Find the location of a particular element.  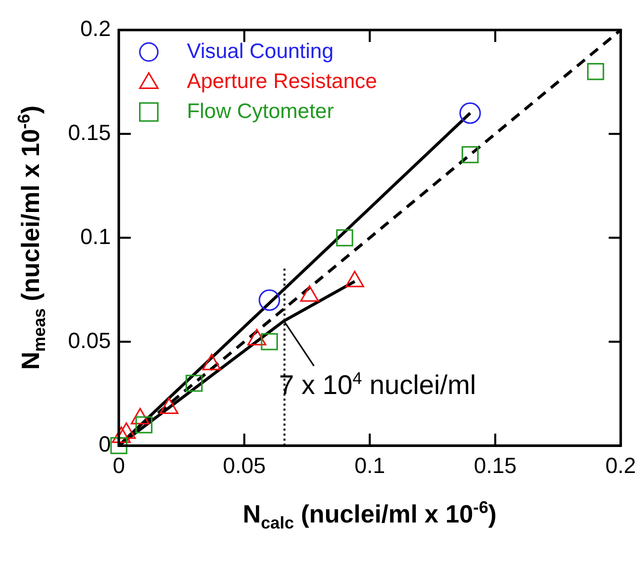

y-tick-label: 0.2 is located at coordinates (95, 29).